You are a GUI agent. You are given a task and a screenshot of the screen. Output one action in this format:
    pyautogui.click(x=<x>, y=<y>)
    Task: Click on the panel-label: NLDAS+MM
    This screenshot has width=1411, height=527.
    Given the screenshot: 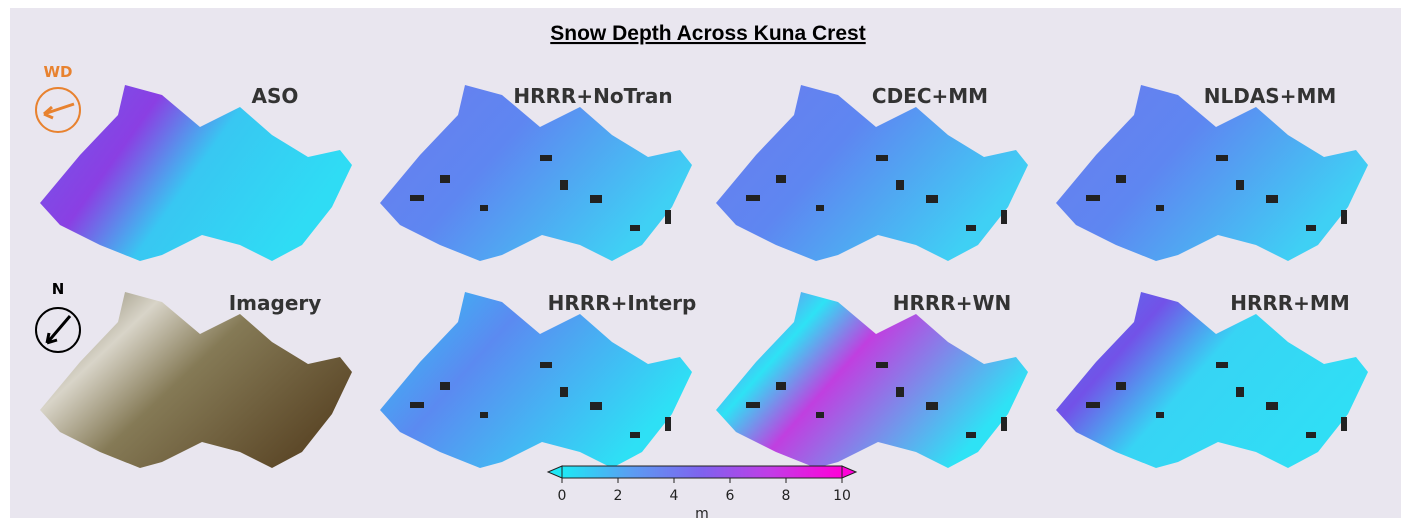 What is the action you would take?
    pyautogui.click(x=1270, y=96)
    